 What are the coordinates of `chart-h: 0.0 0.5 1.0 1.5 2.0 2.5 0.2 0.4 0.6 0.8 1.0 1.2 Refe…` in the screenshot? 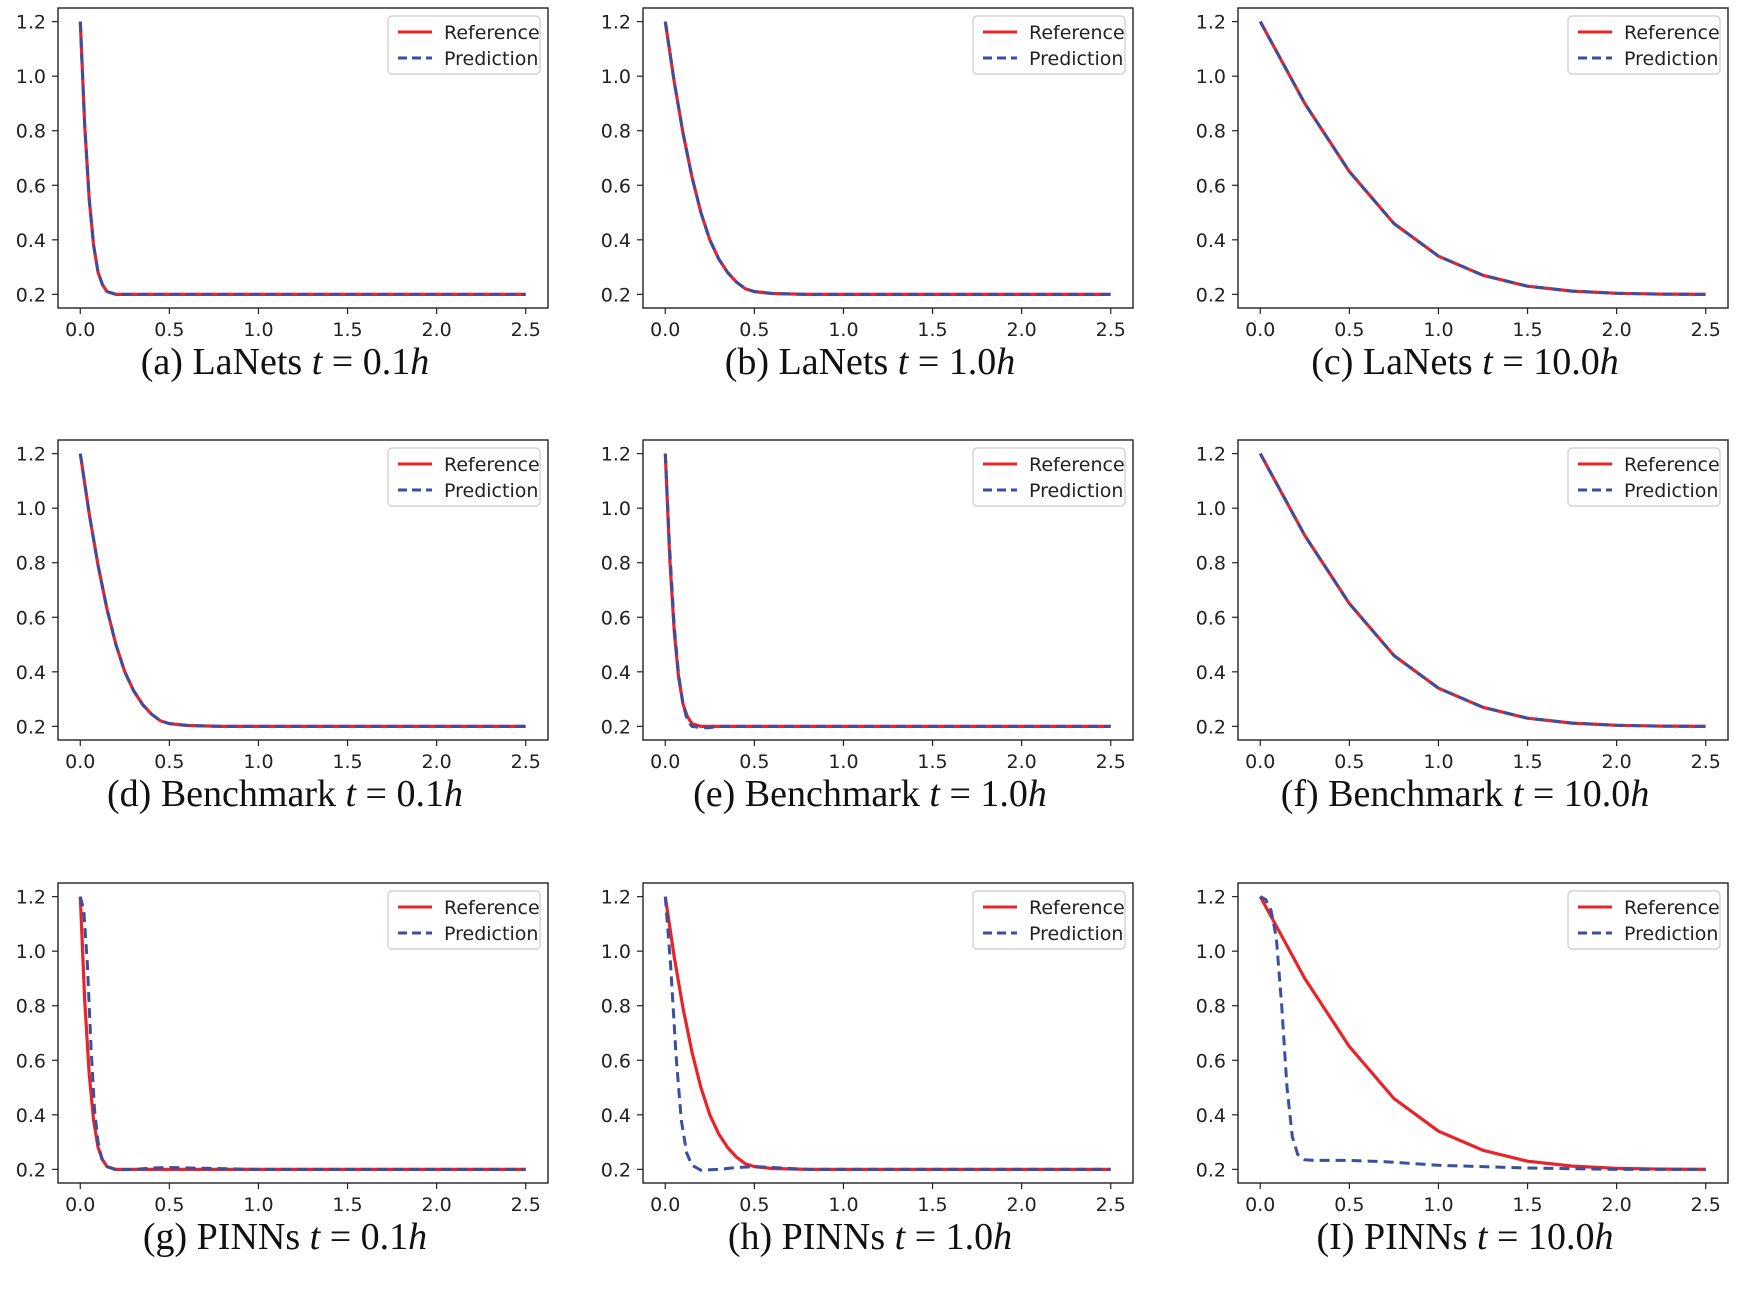 It's located at (867, 1049).